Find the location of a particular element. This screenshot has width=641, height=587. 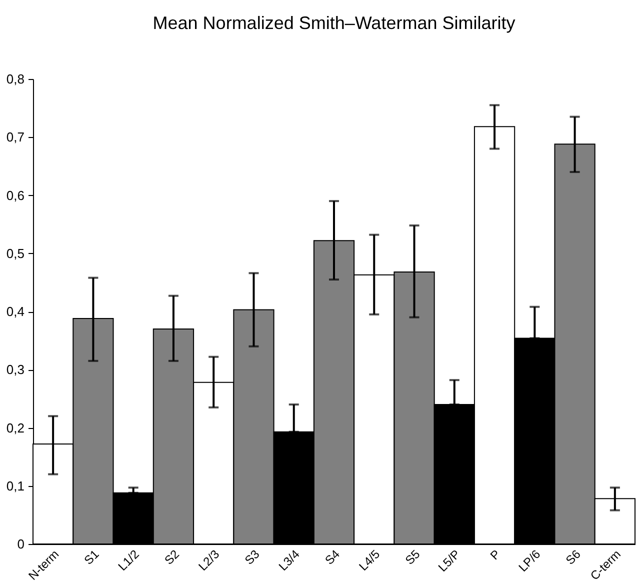

y-tick-label: 0,2 is located at coordinates (15, 428).